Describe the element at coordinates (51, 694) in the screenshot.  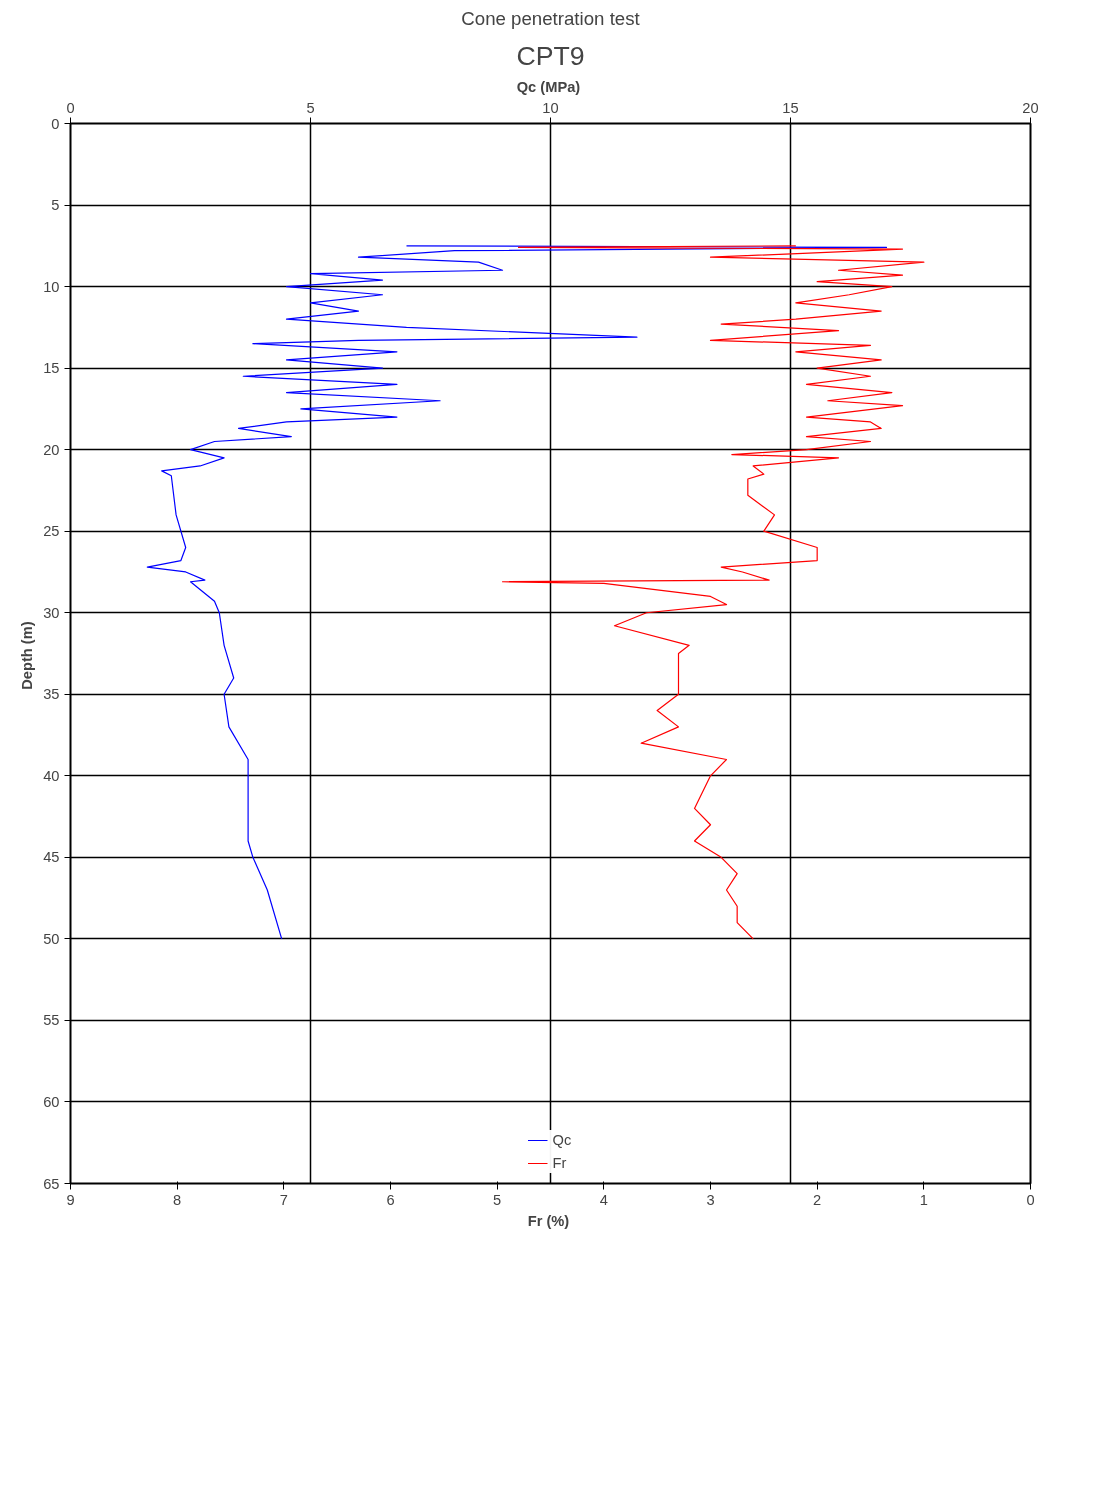
I see `y-tick-label: 35` at that location.